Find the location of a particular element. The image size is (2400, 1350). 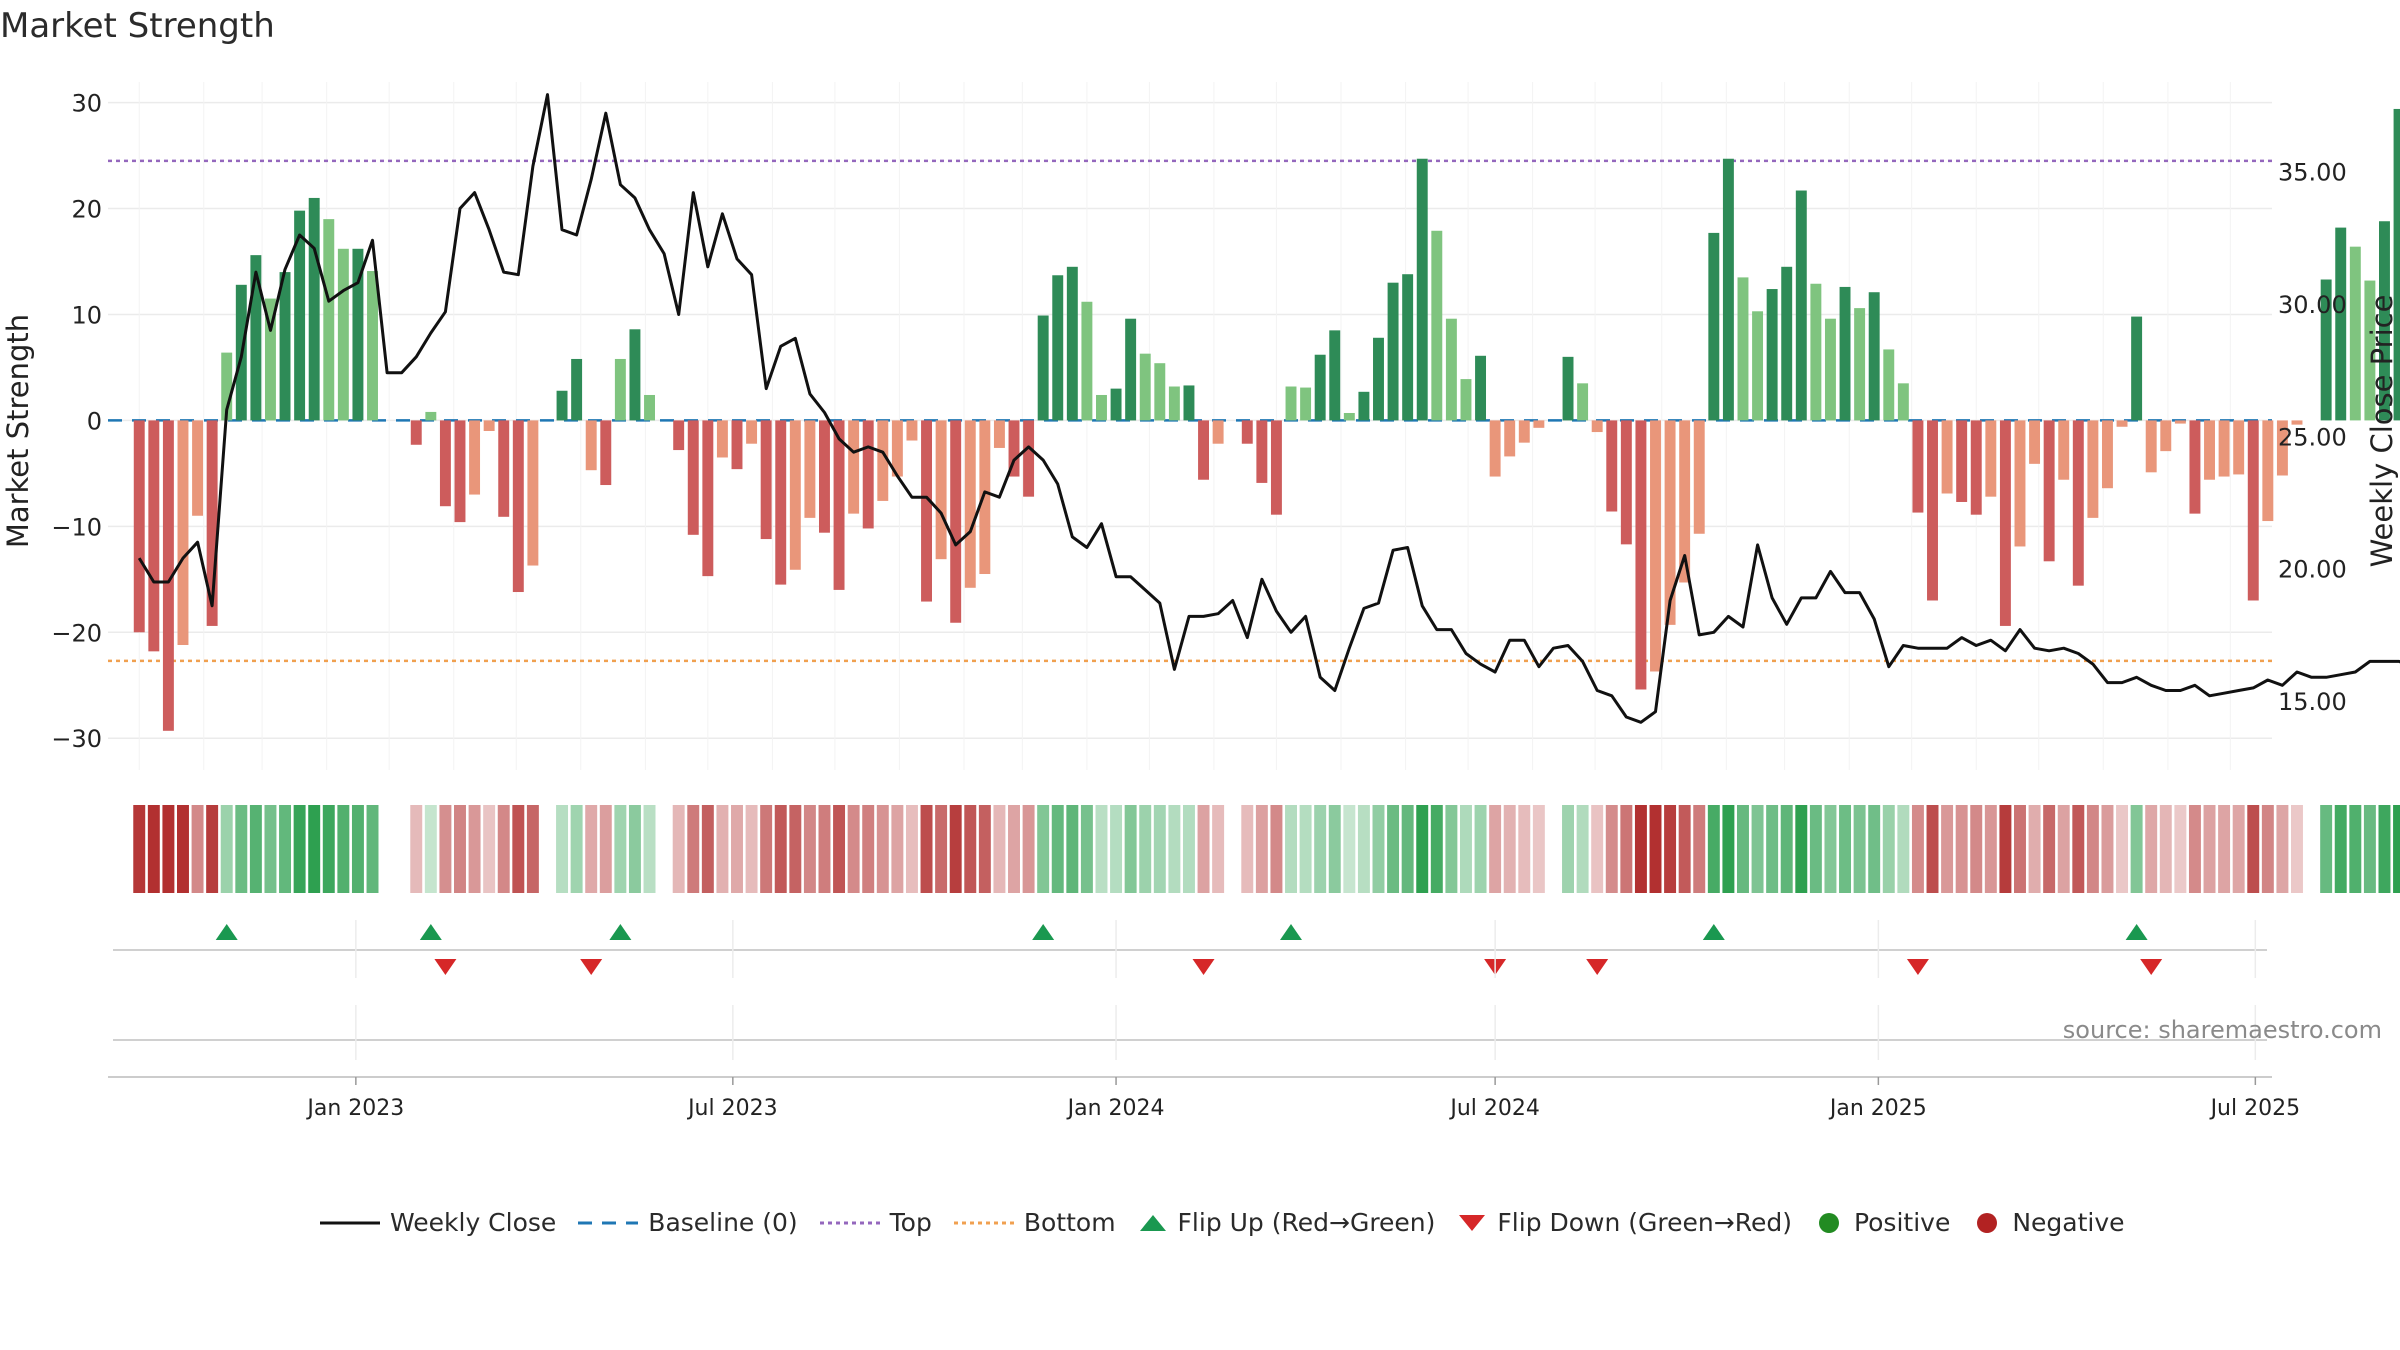

y-right-axis-label: Weekly Close Price is located at coordinates (2382, 431).